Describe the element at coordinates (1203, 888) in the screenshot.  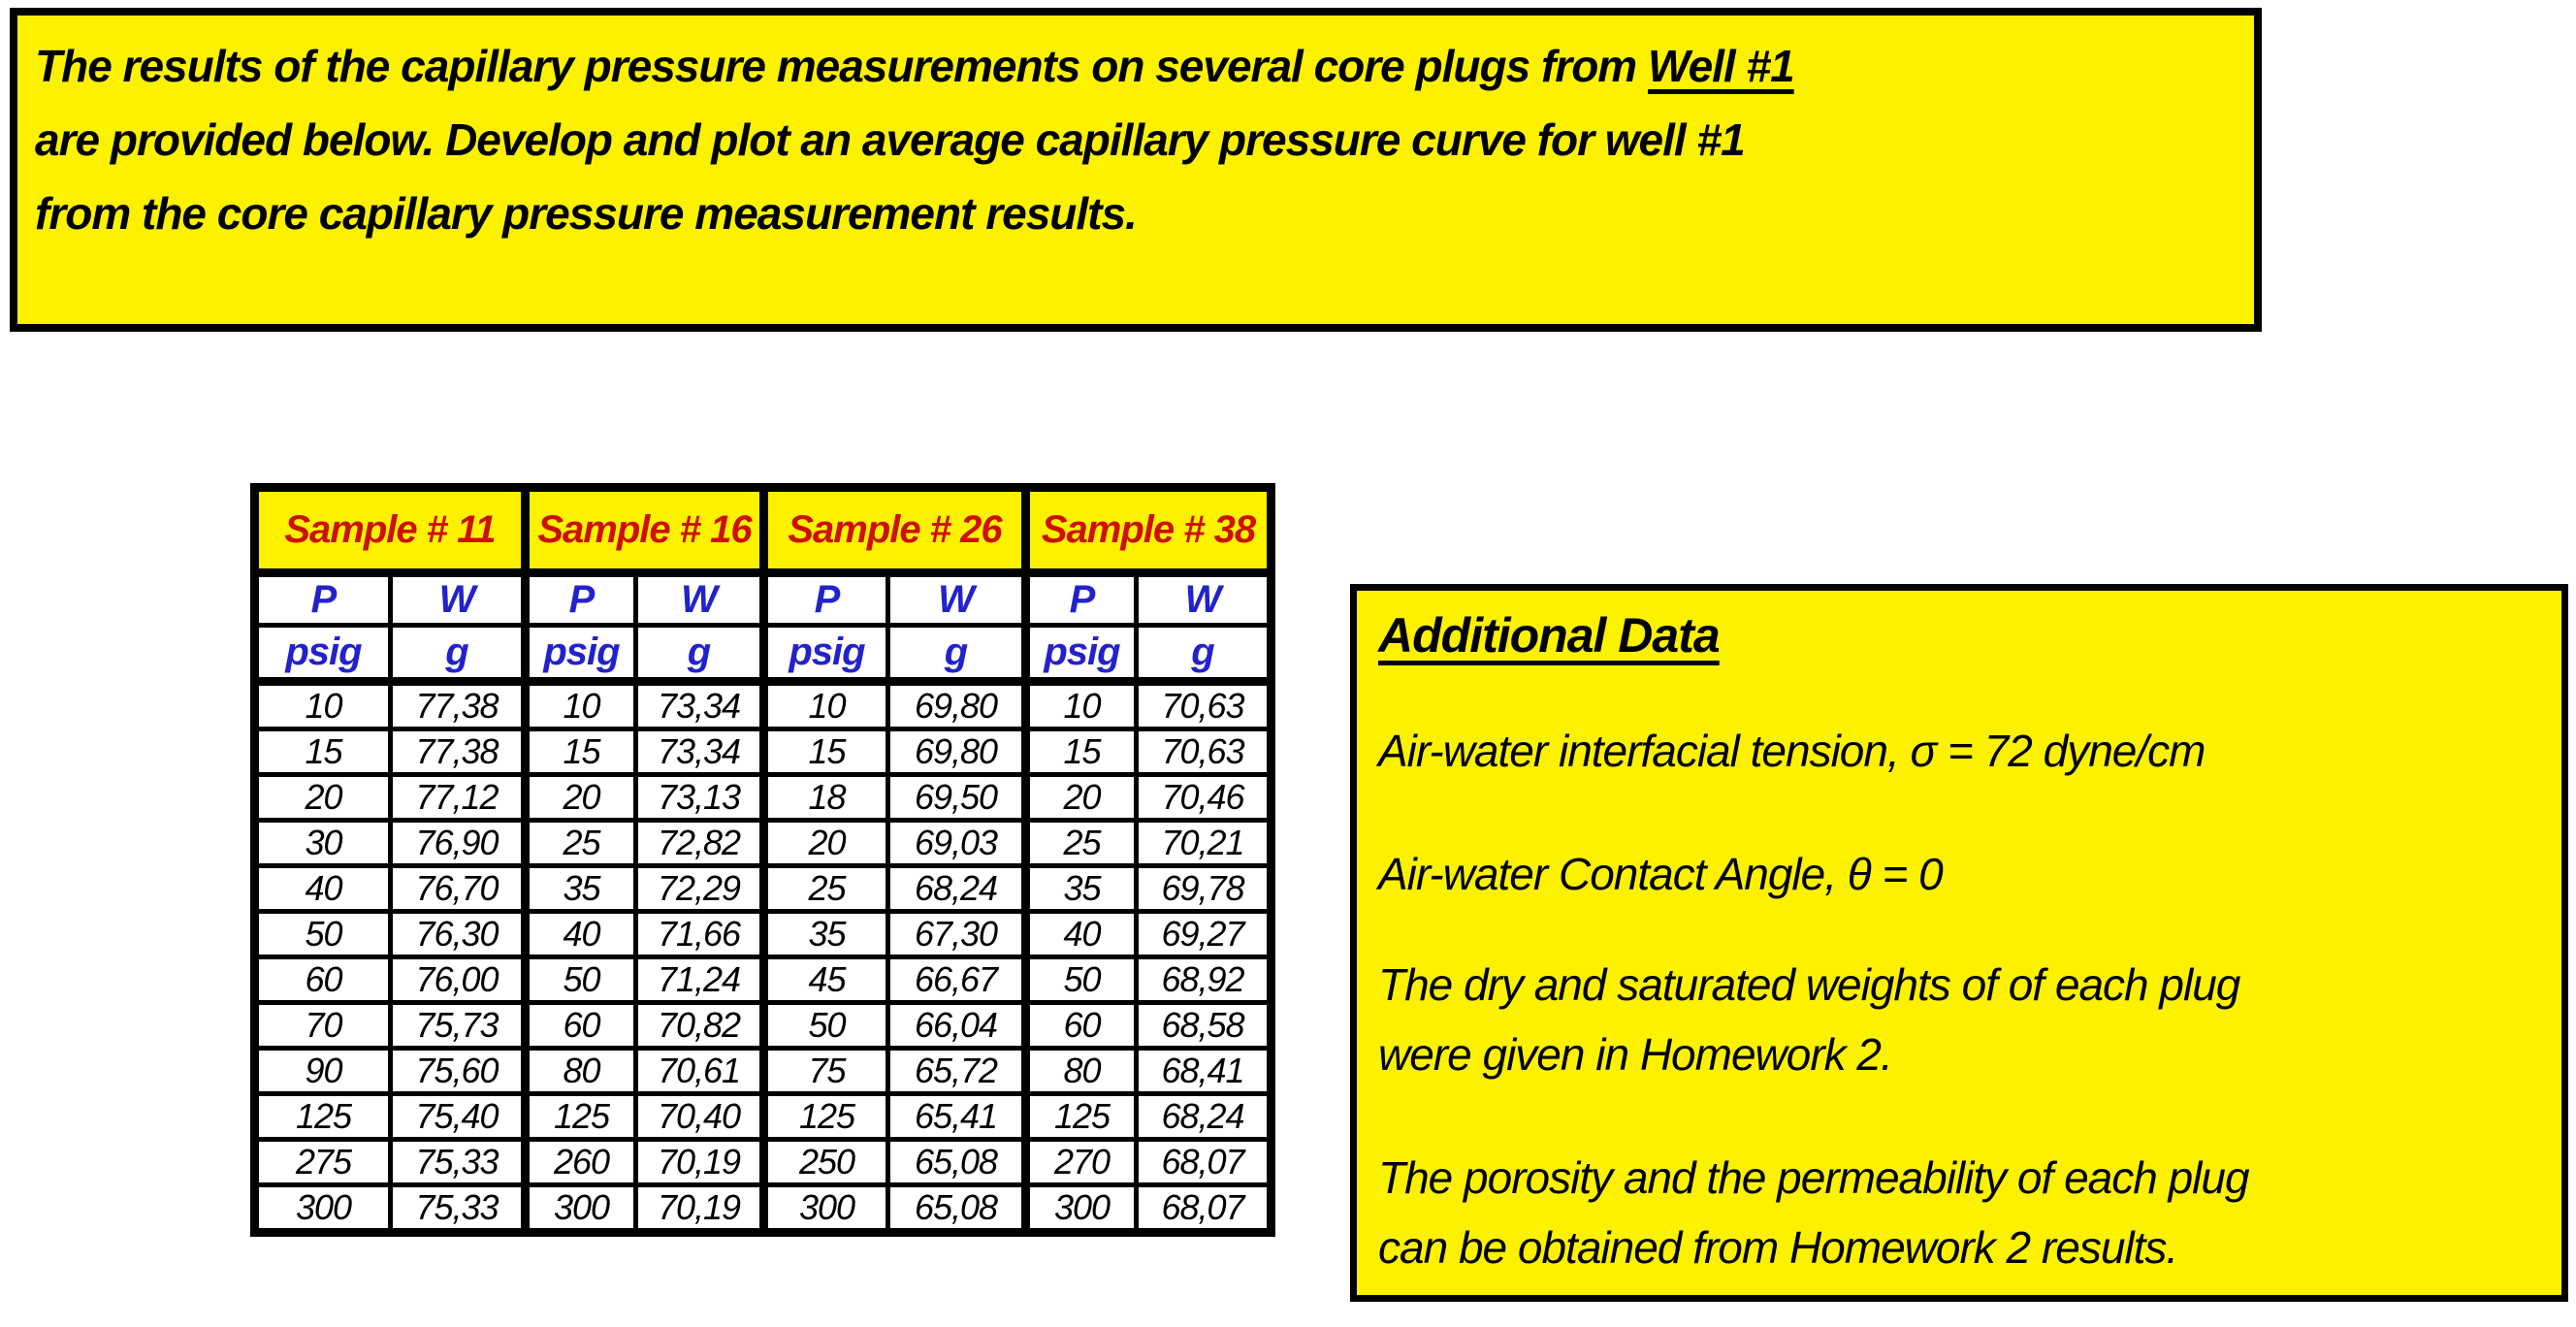
I see `weight-cell: 69,78` at that location.